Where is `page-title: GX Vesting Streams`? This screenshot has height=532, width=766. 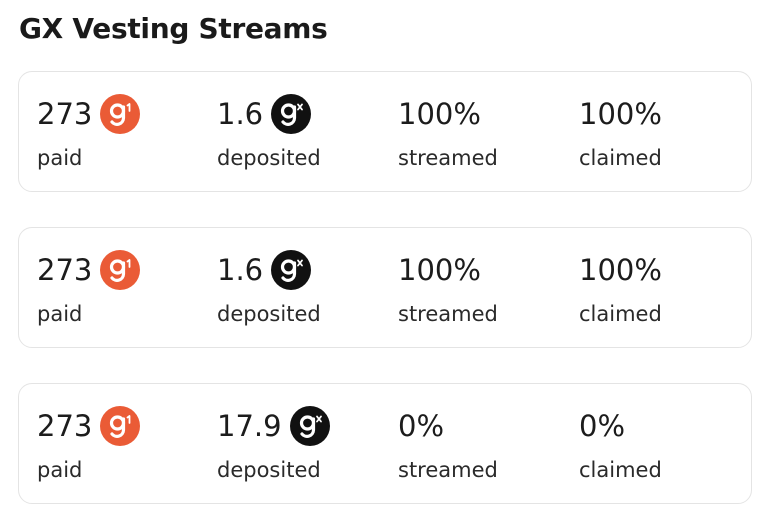
page-title: GX Vesting Streams is located at coordinates (173, 28).